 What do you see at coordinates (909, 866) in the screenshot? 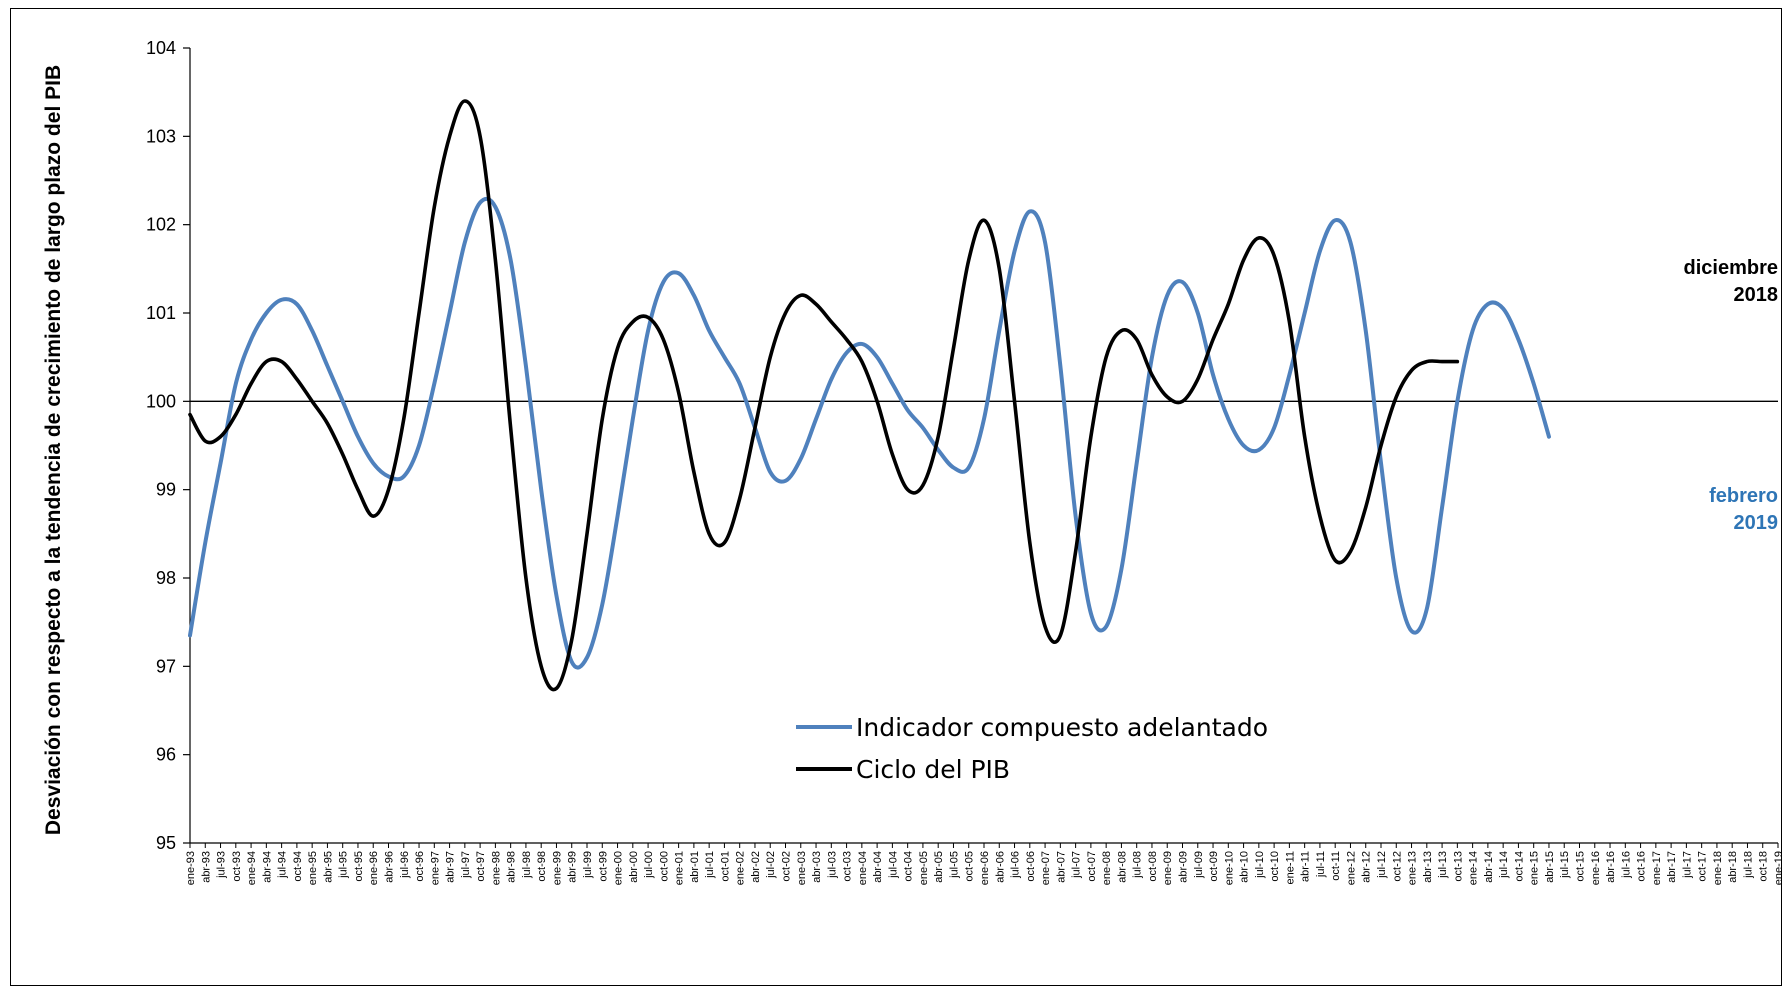
I see `x-tick-label: oct-04` at bounding box center [909, 866].